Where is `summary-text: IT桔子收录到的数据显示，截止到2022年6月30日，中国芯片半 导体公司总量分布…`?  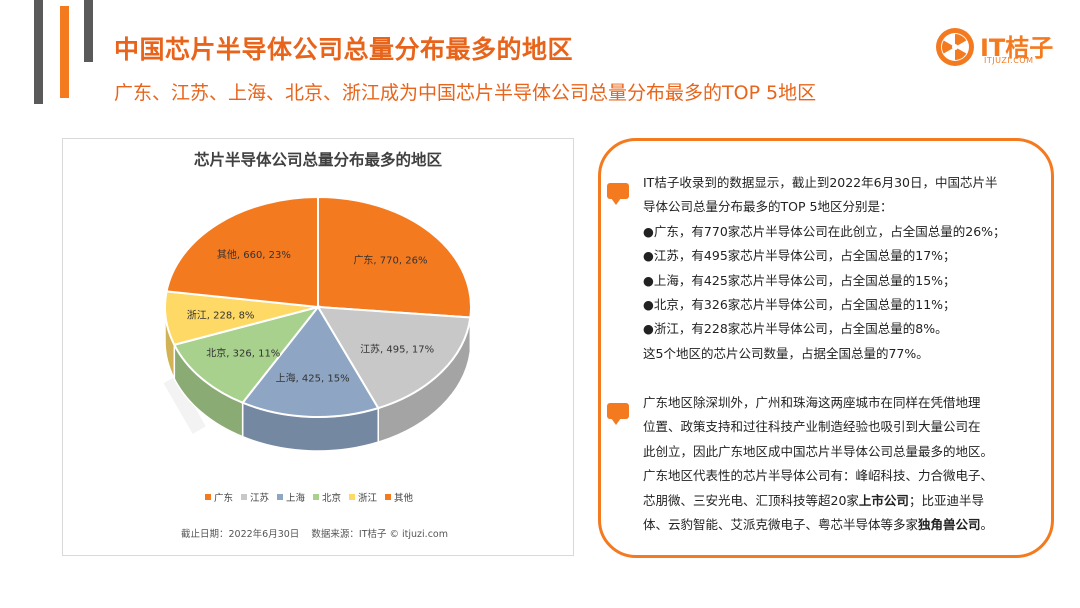
summary-text: IT桔子收录到的数据显示，截止到2022年6月30日，中国芯片半 导体公司总量分布… is located at coordinates (824, 268).